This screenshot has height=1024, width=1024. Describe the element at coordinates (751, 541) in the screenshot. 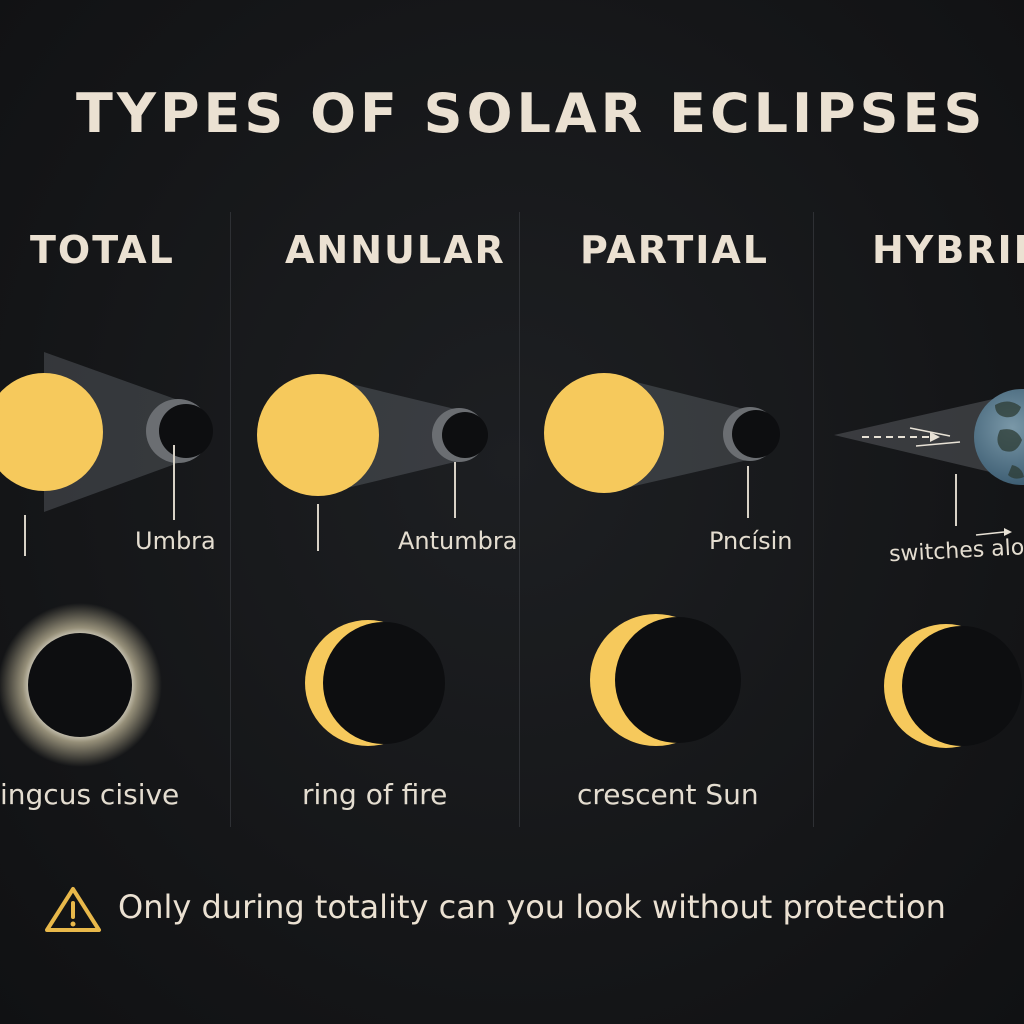

I see `label-penumbra: Pncísin` at that location.